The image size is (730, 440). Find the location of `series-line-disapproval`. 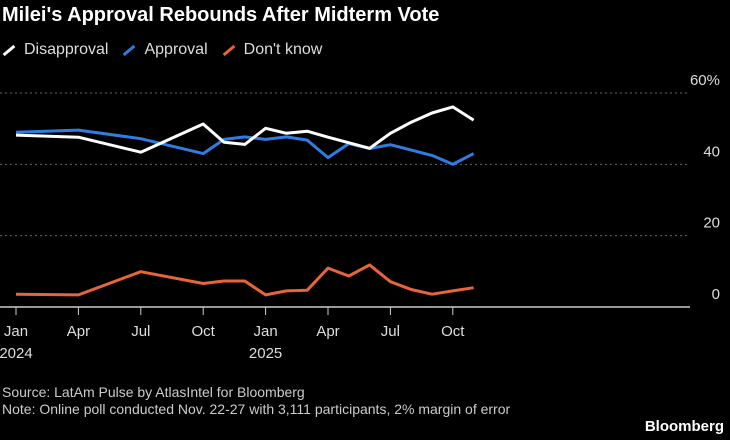

series-line-disapproval is located at coordinates (245, 129).